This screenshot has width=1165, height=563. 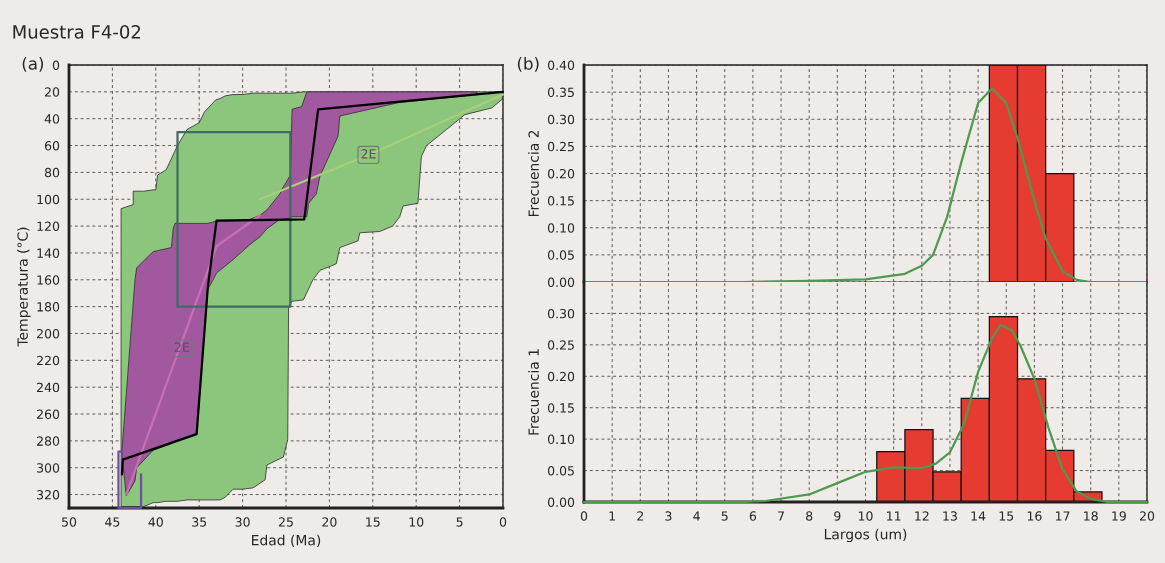 I want to click on y-tick-label: 160, so click(x=48, y=280).